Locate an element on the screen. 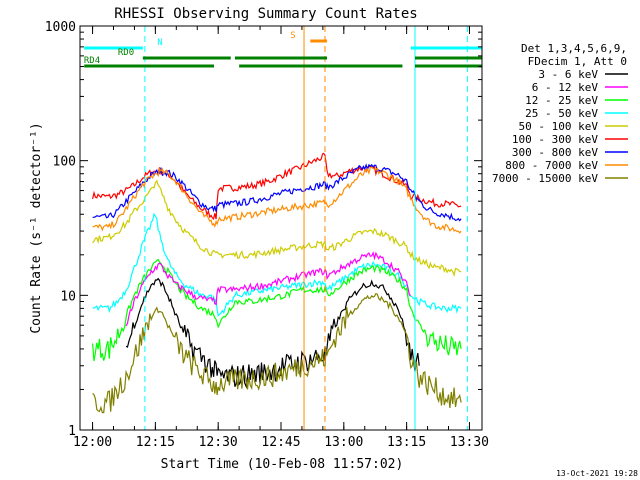 This screenshot has width=640, height=480. legend-label-7: 300 - 800 keV is located at coordinates (555, 152).